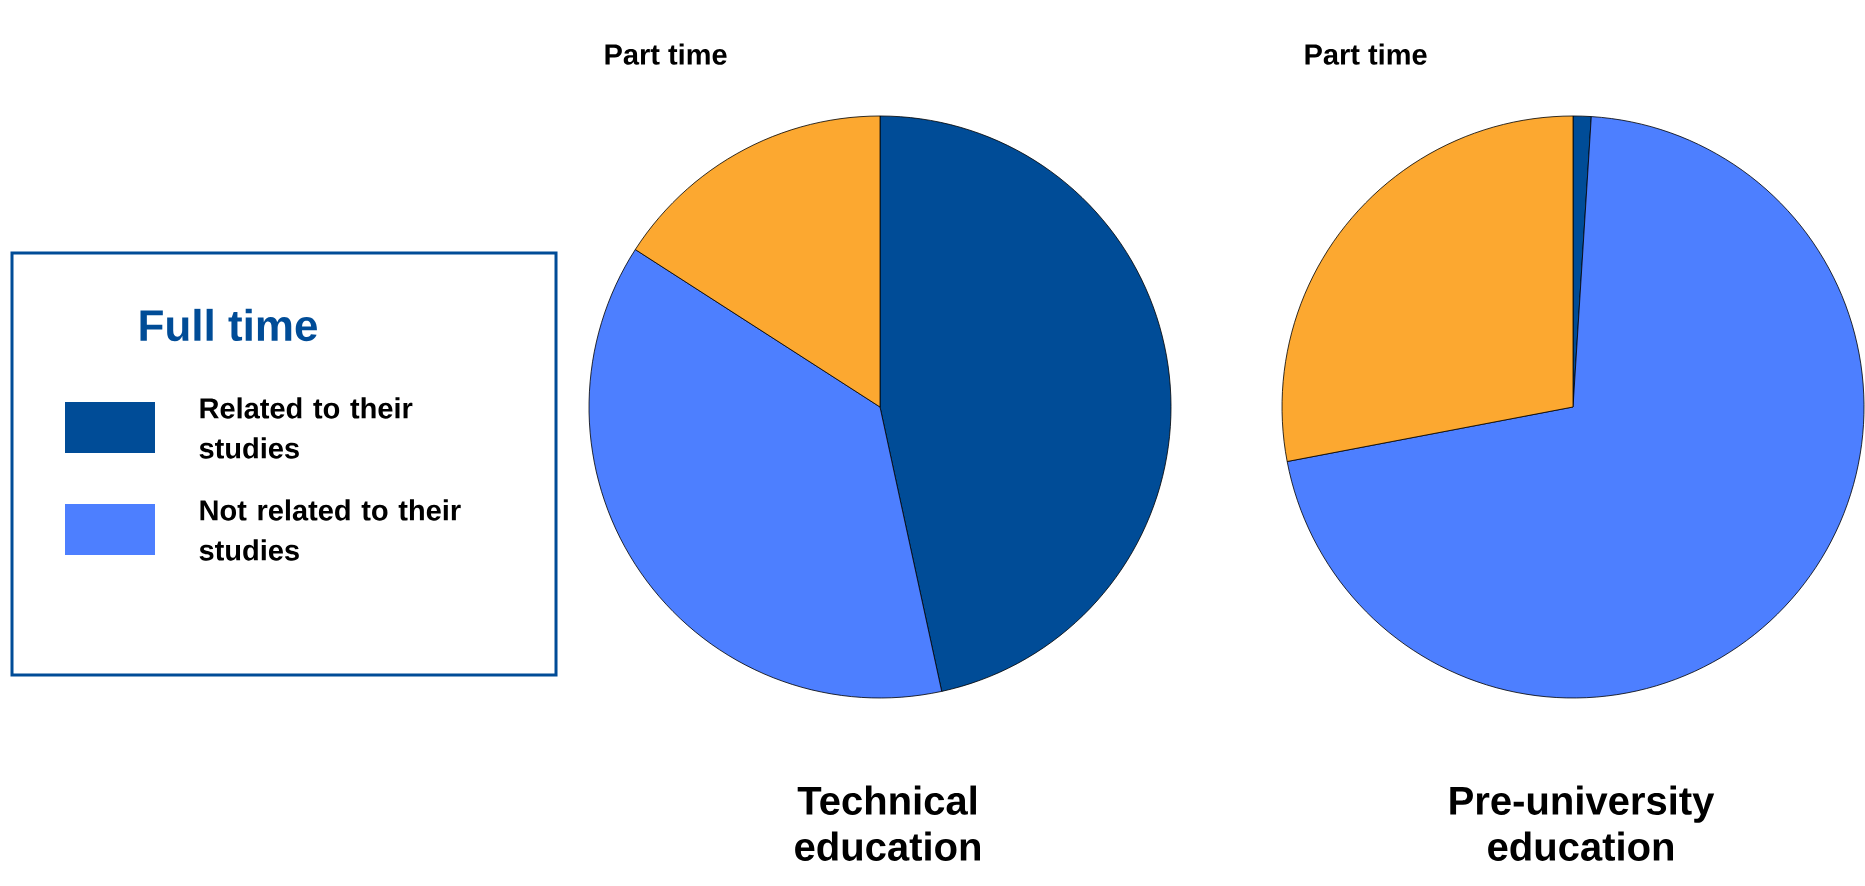  I want to click on text: Pre-university education, so click(1582, 823).